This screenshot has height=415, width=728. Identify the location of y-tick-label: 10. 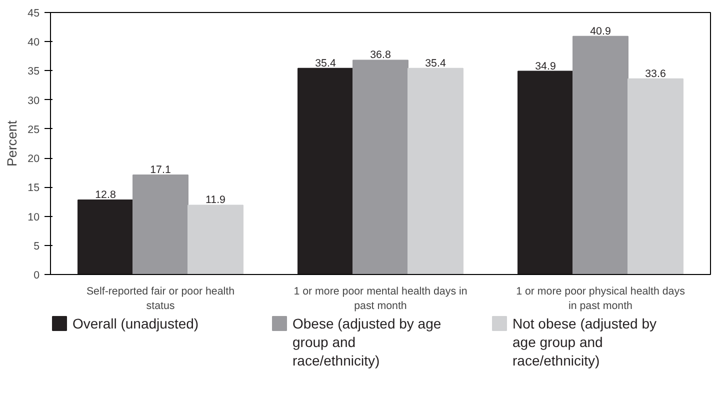
(34, 217).